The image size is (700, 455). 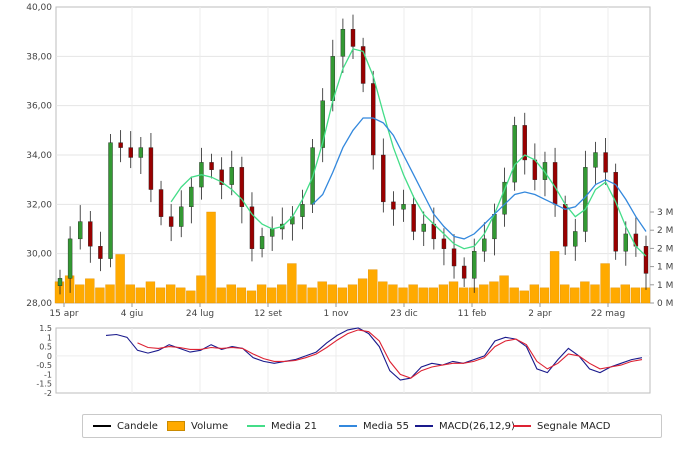 I want to click on macd-y-tick-label: 0, so click(x=49, y=356).